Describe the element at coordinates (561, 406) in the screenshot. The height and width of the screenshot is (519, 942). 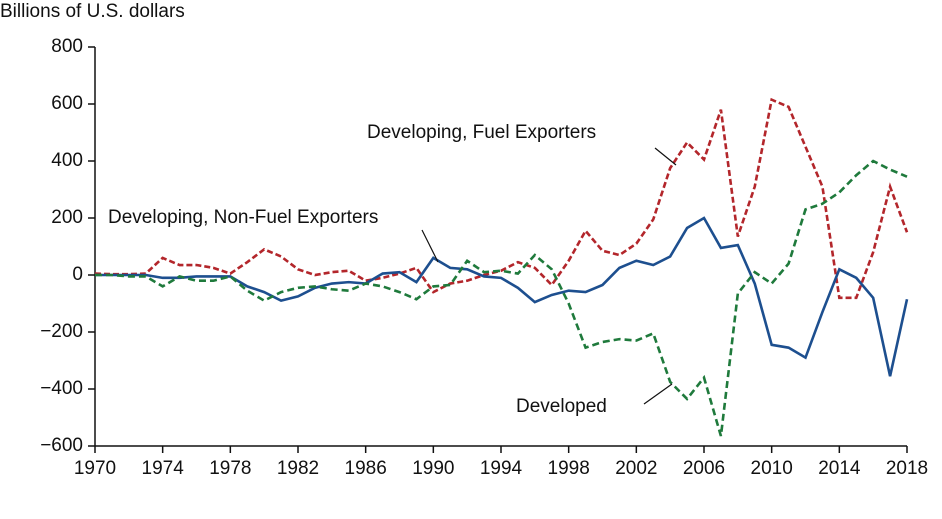
I see `series-label: Developed` at that location.